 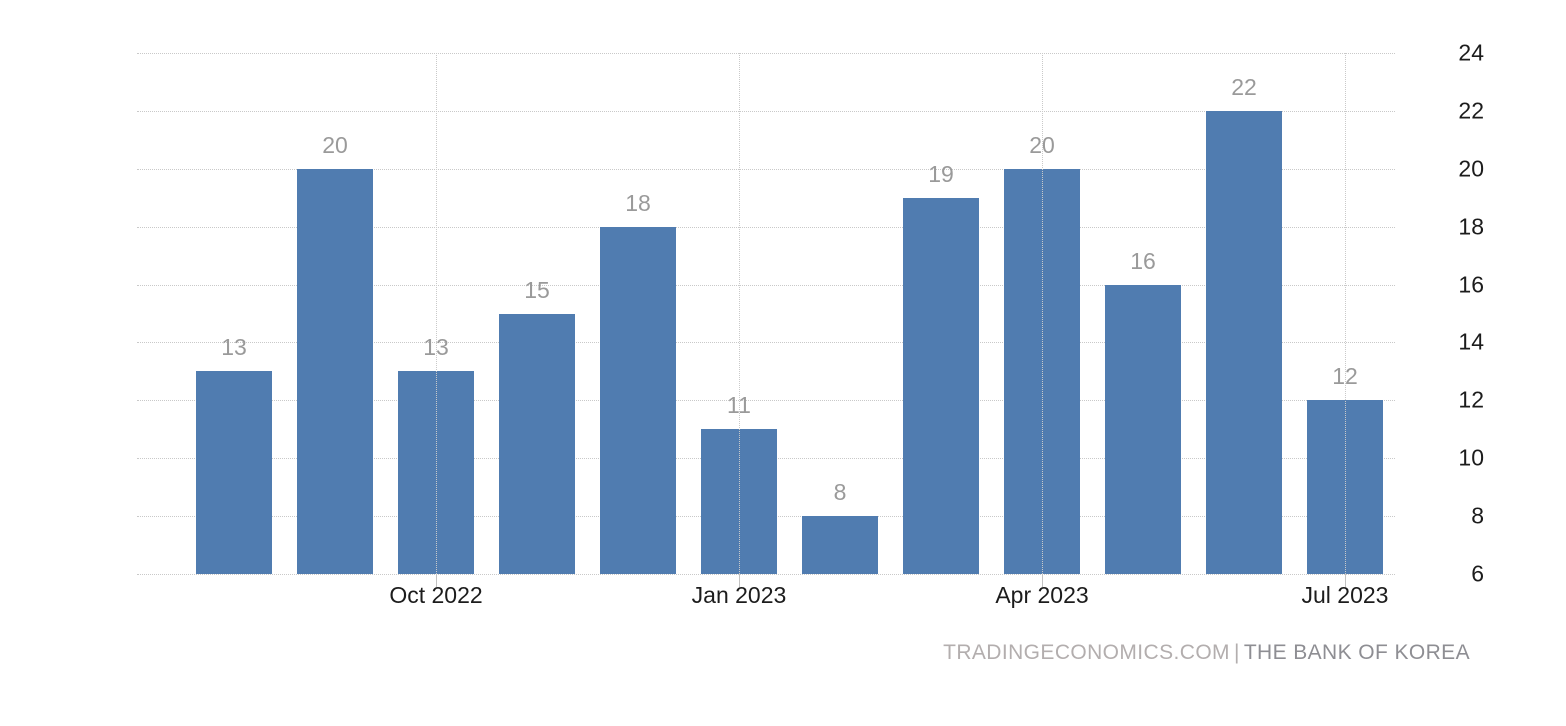 What do you see at coordinates (1471, 110) in the screenshot?
I see `y-axis-tick-label: 22` at bounding box center [1471, 110].